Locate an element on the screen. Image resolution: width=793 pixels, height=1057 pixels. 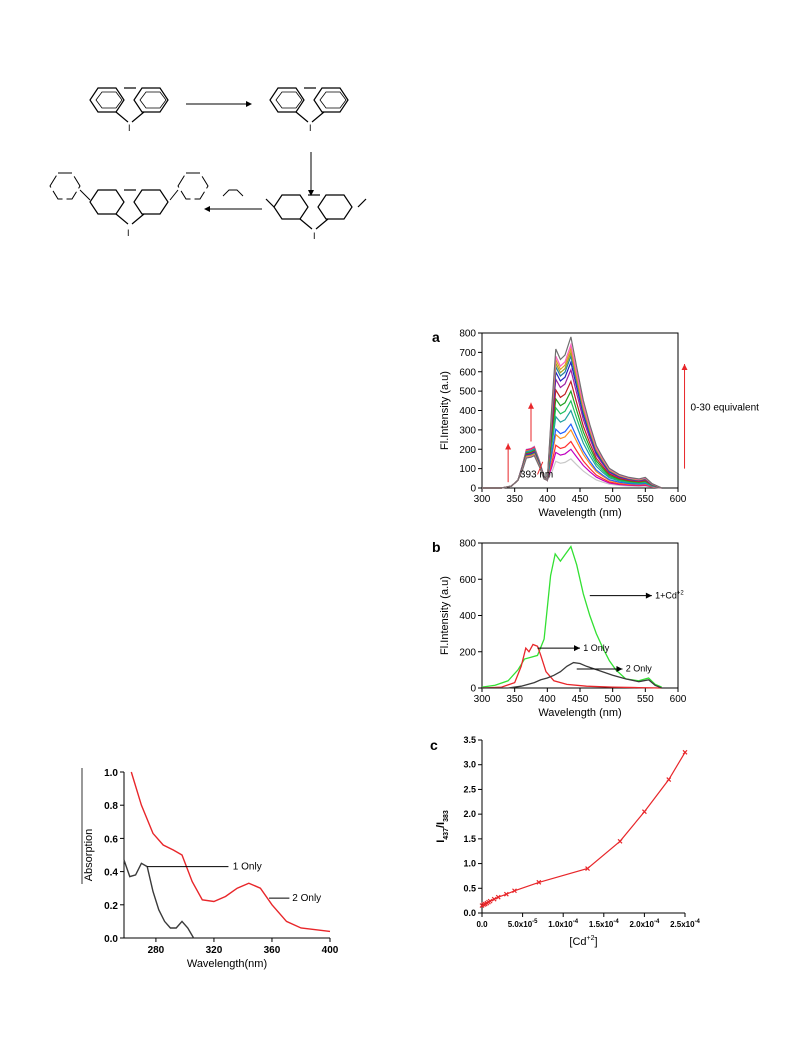
y-tick-label: 500 is located at coordinates (467, 392).